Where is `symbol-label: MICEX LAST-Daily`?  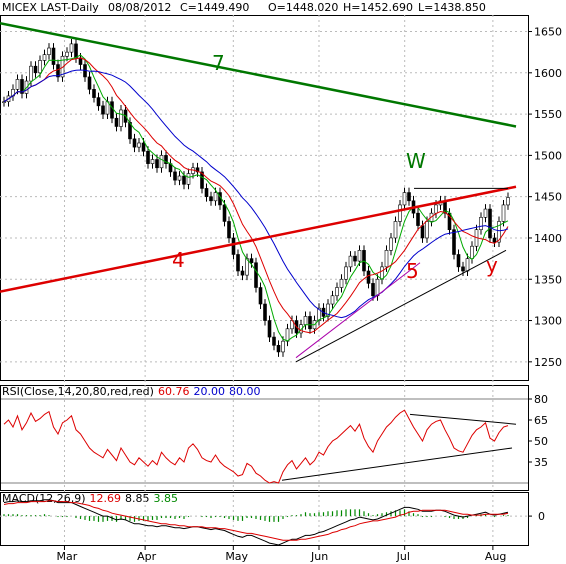 symbol-label: MICEX LAST-Daily is located at coordinates (50, 7).